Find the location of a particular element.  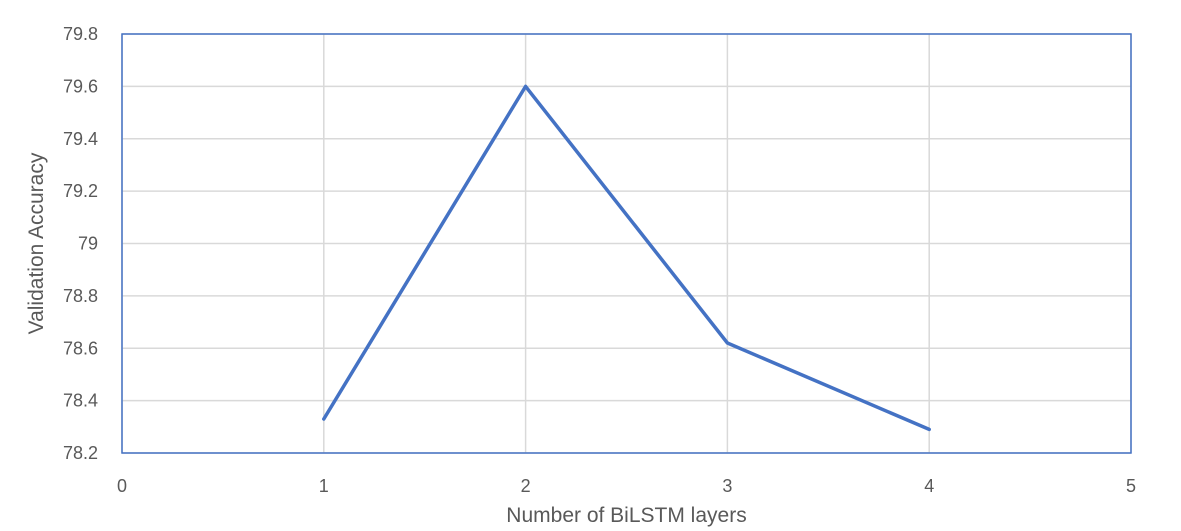

x-tick-labels: 0 1 2 3 4 5 is located at coordinates (626, 486).